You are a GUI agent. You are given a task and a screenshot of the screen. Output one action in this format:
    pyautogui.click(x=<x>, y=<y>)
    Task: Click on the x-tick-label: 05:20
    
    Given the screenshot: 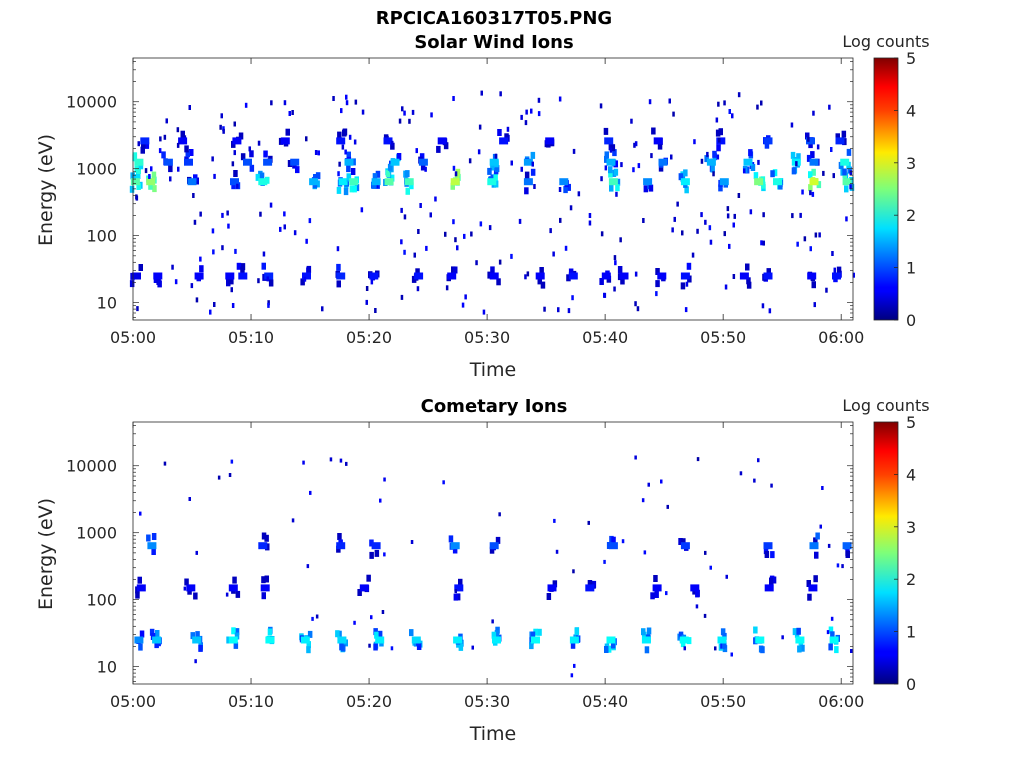 What is the action you would take?
    pyautogui.click(x=369, y=337)
    